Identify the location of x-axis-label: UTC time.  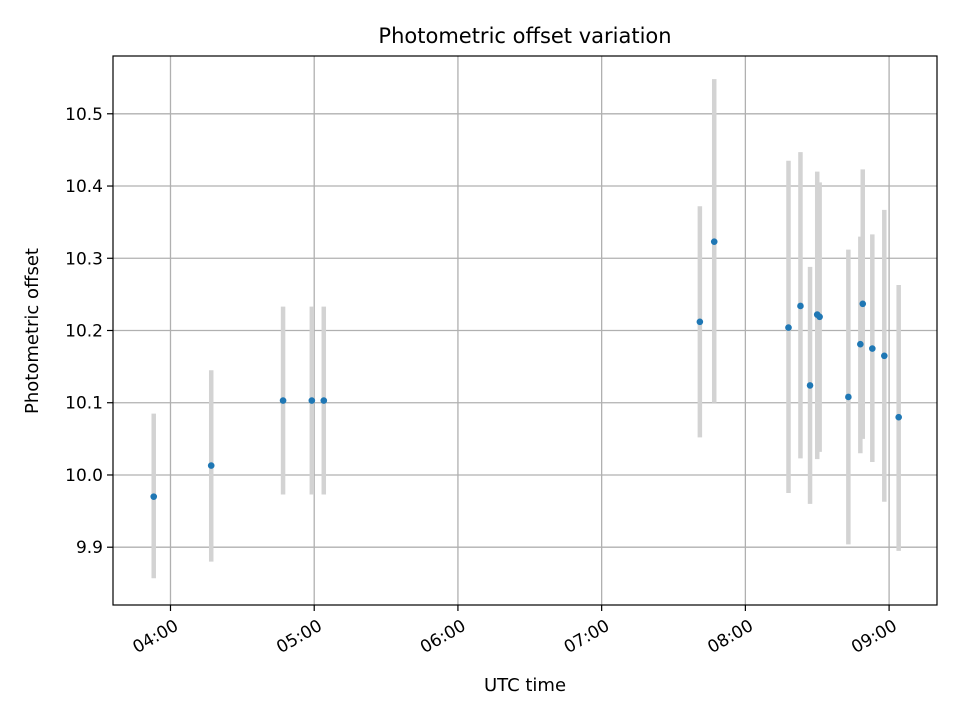
(525, 685).